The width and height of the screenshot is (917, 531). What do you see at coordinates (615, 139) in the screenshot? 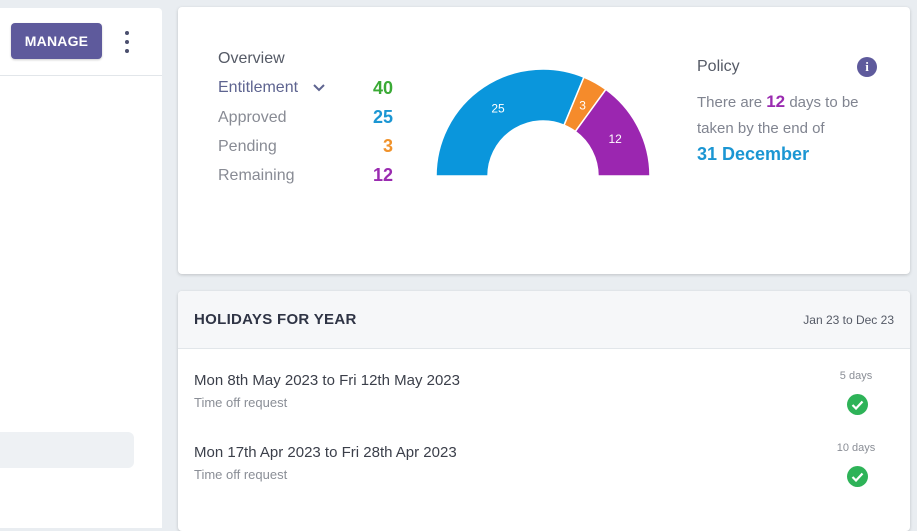
I see `chart-slice-label: 12` at bounding box center [615, 139].